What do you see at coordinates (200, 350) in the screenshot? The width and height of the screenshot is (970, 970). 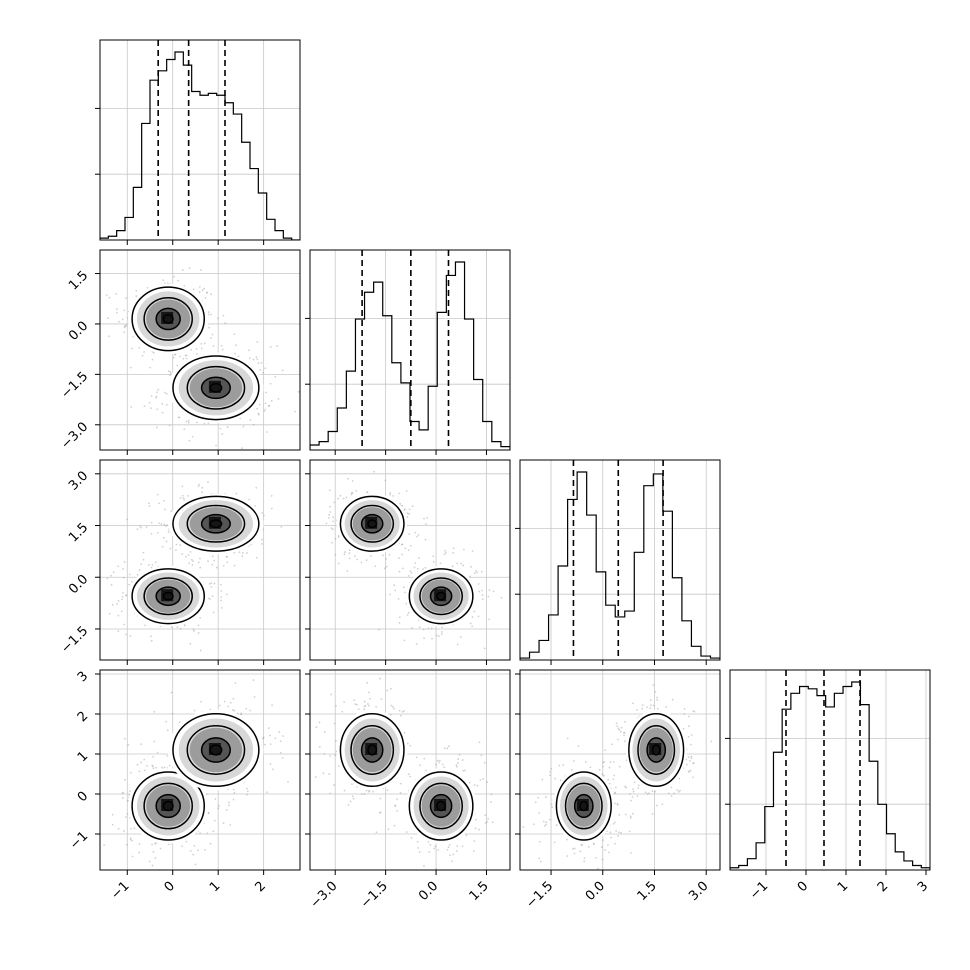 I see `panel-frame` at bounding box center [200, 350].